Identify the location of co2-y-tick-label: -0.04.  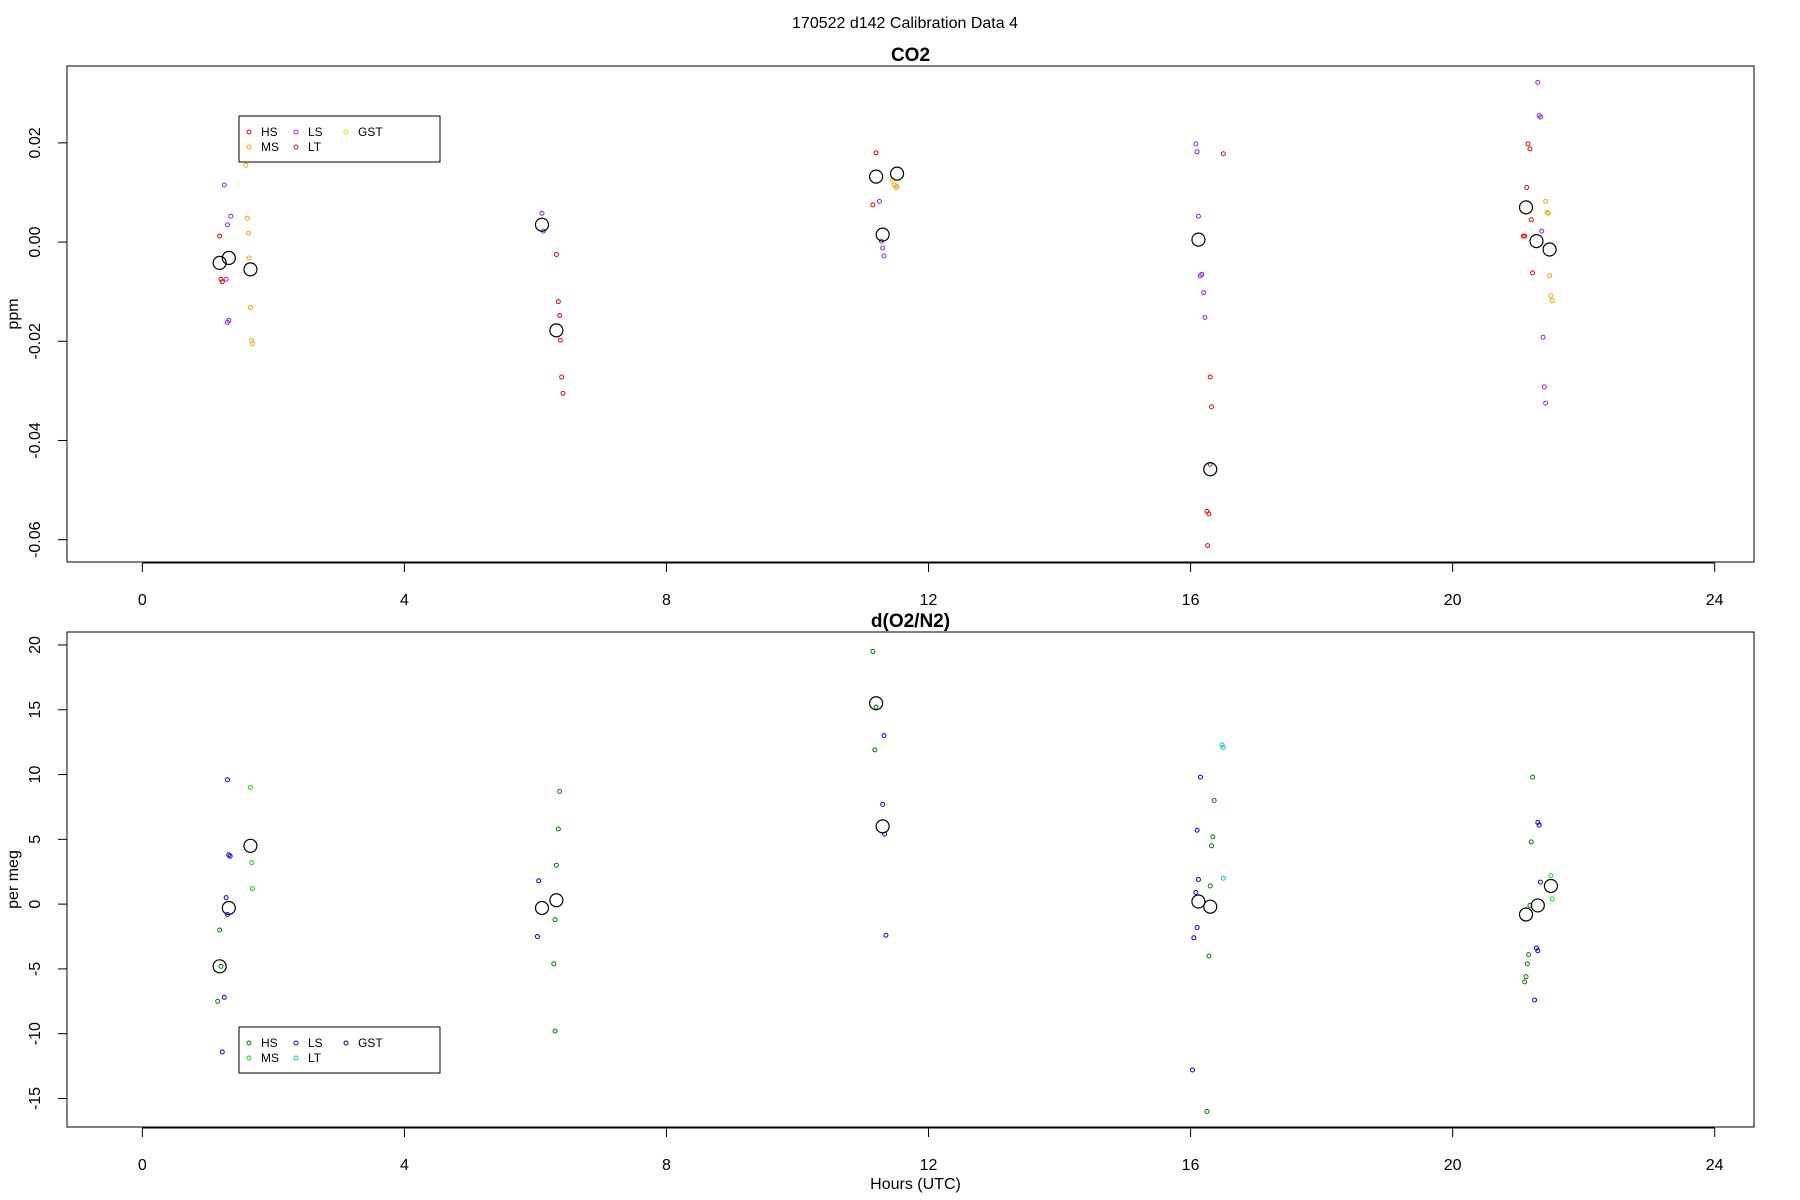
(35, 440).